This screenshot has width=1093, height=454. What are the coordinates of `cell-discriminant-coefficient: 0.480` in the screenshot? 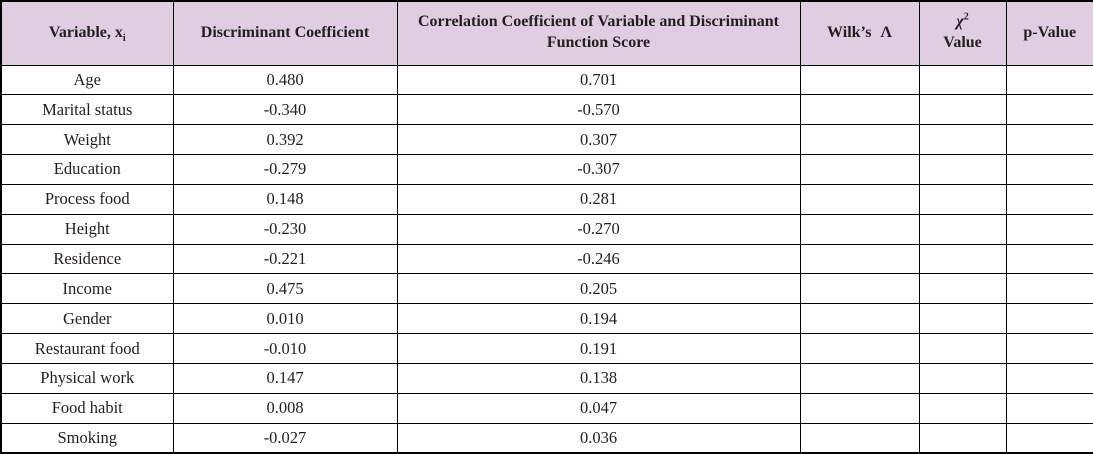 It's located at (285, 80).